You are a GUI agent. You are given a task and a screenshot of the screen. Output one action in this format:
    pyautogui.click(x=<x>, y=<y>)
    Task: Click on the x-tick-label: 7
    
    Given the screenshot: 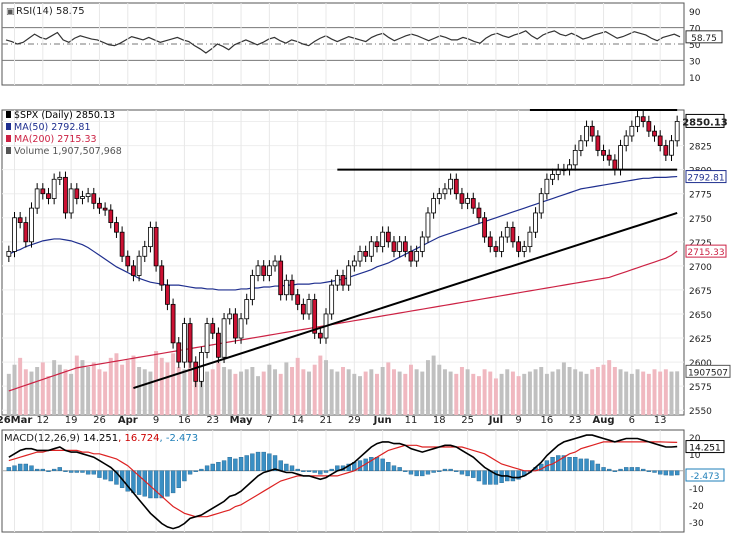 What is the action you would take?
    pyautogui.click(x=269, y=420)
    